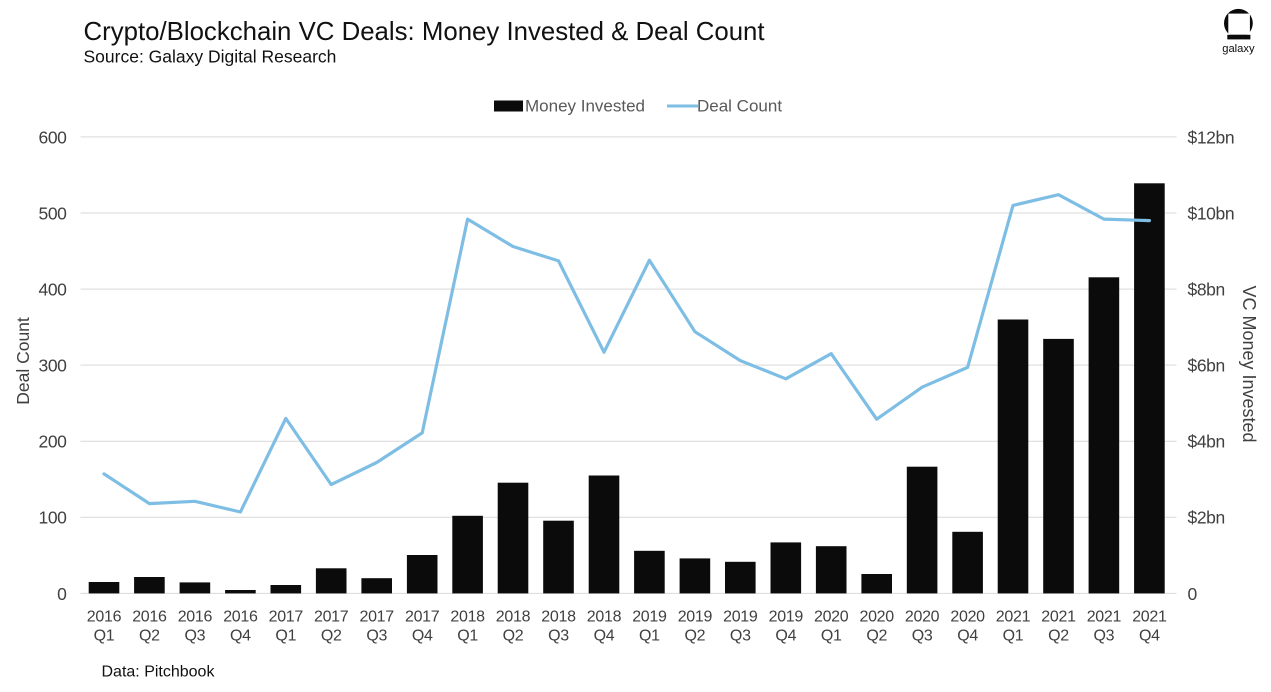 The image size is (1271, 692). I want to click on svg-text: $6bn, so click(1206, 366).